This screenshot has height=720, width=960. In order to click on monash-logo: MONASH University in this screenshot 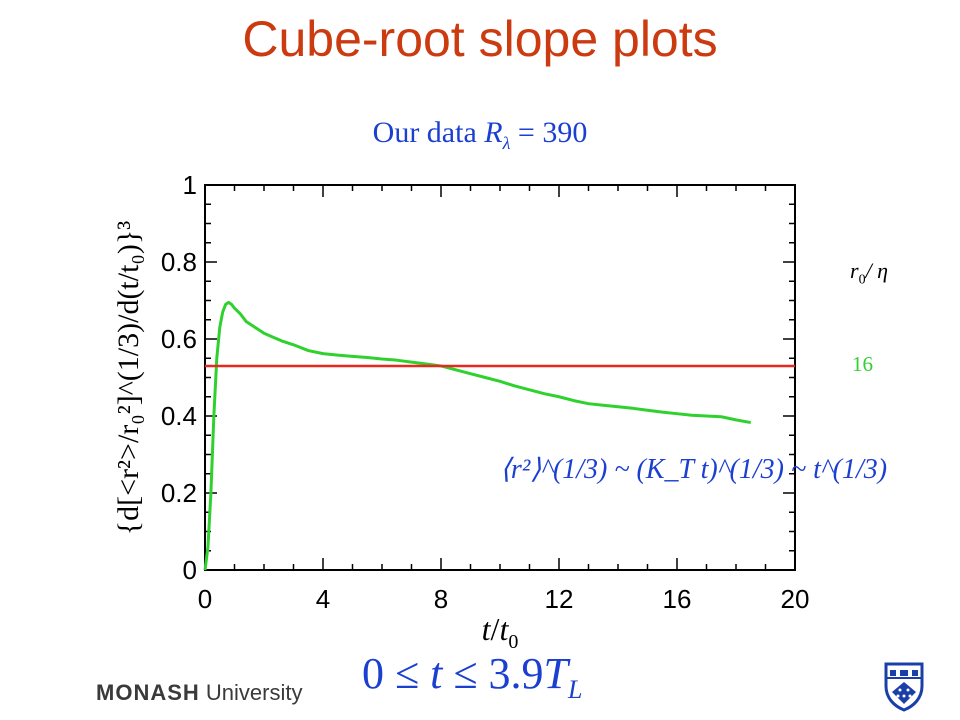, I will do `click(199, 693)`.